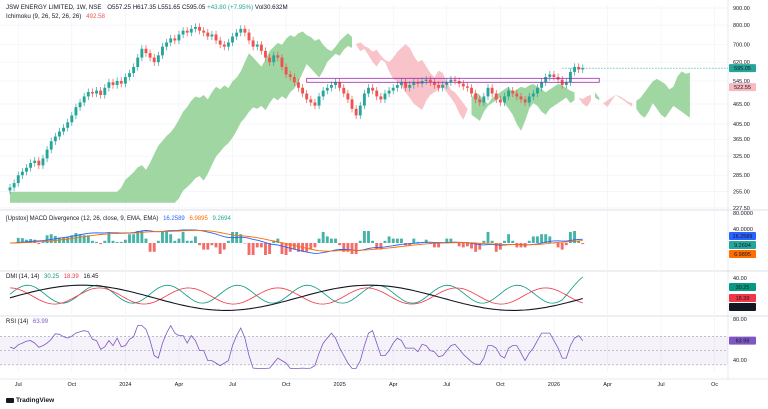 The height and width of the screenshot is (409, 768). I want to click on macd-signal-line, so click(296, 240).